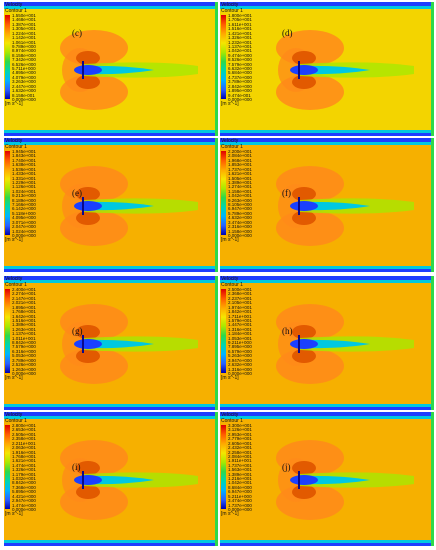  I want to click on legend-tick-label: 2.800e+001, so click(24, 425).